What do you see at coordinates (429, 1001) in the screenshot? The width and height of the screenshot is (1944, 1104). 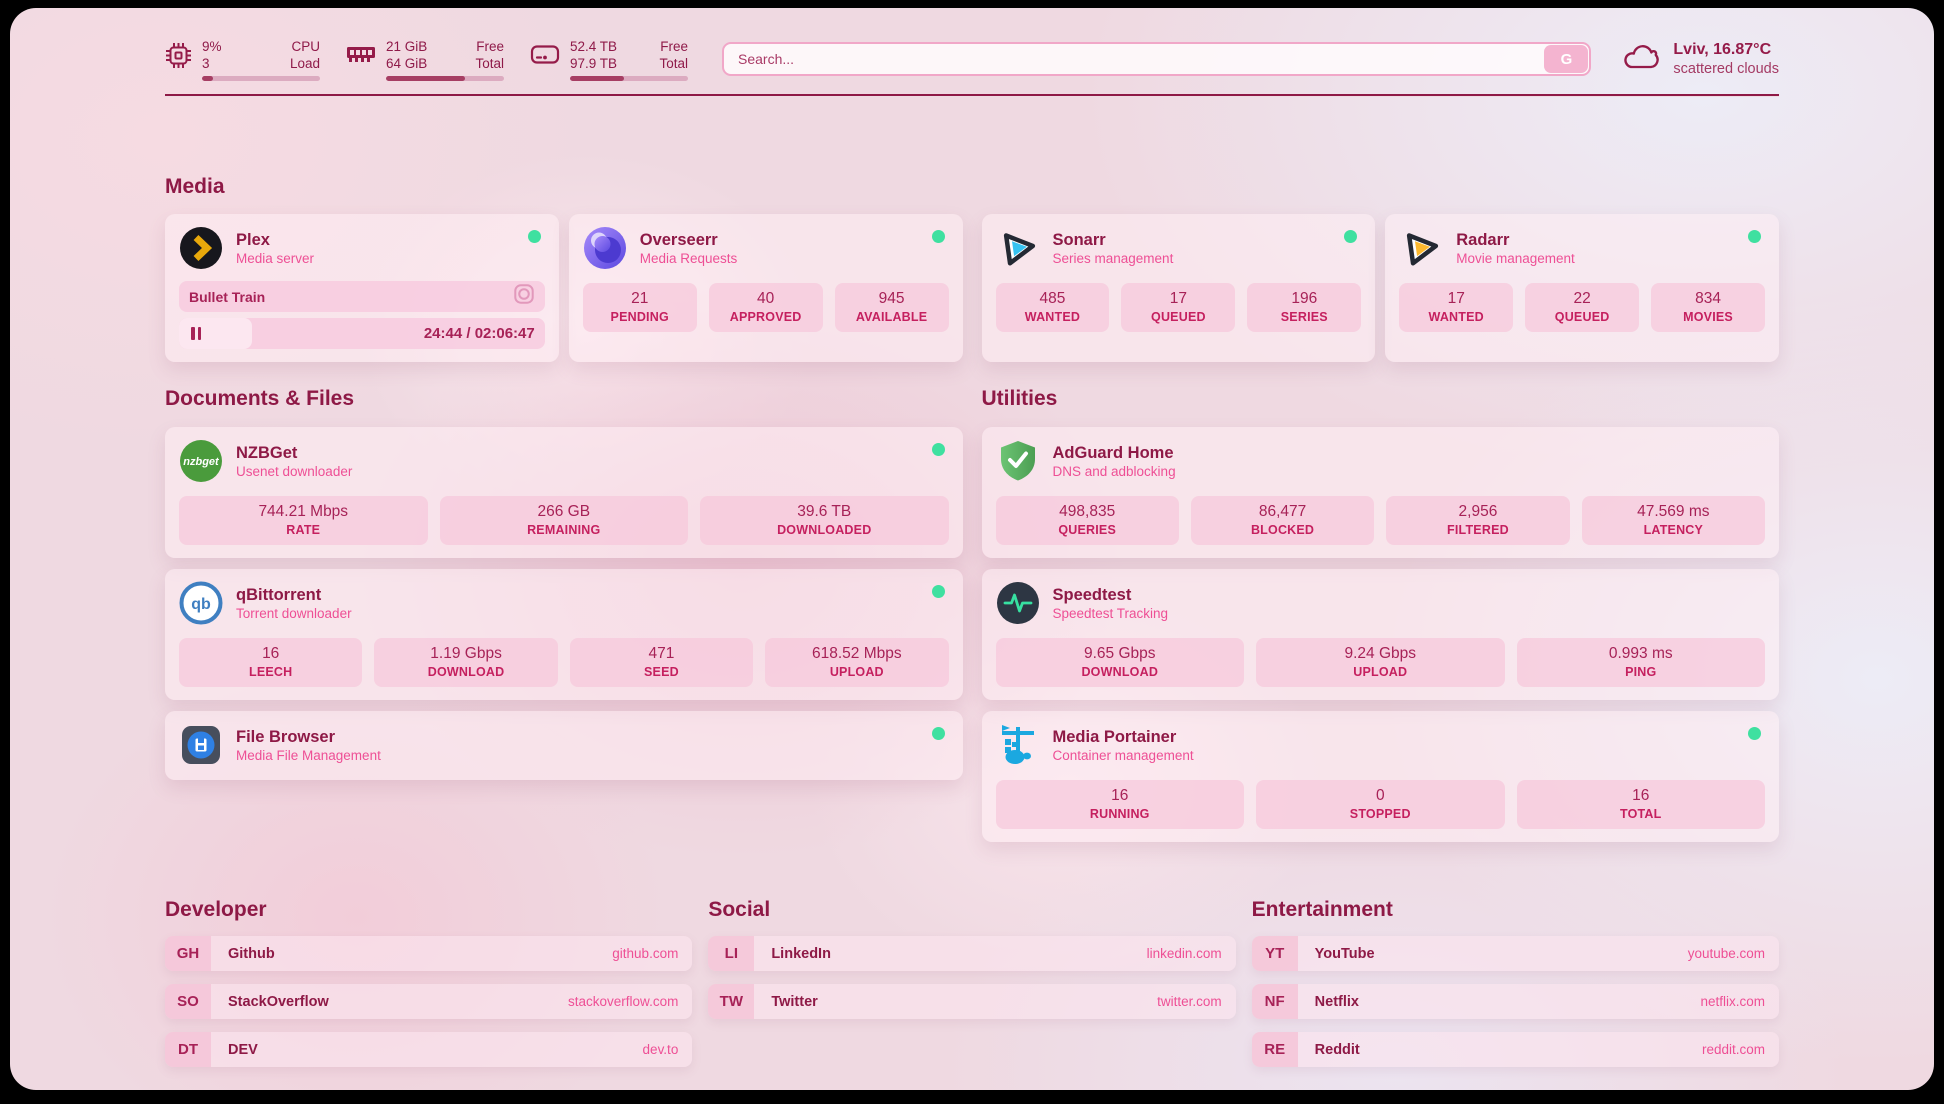 I see `bookmark-stackoverflow: SO StackOverflow stackoverflow.com` at bounding box center [429, 1001].